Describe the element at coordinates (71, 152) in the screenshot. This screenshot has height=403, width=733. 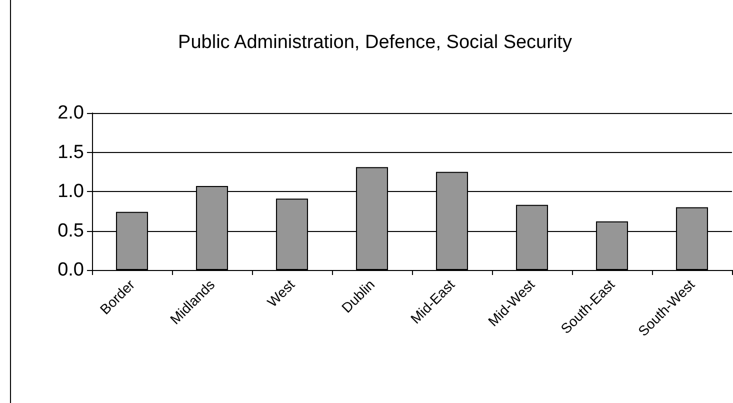
I see `y-tick-label: 1.5` at that location.